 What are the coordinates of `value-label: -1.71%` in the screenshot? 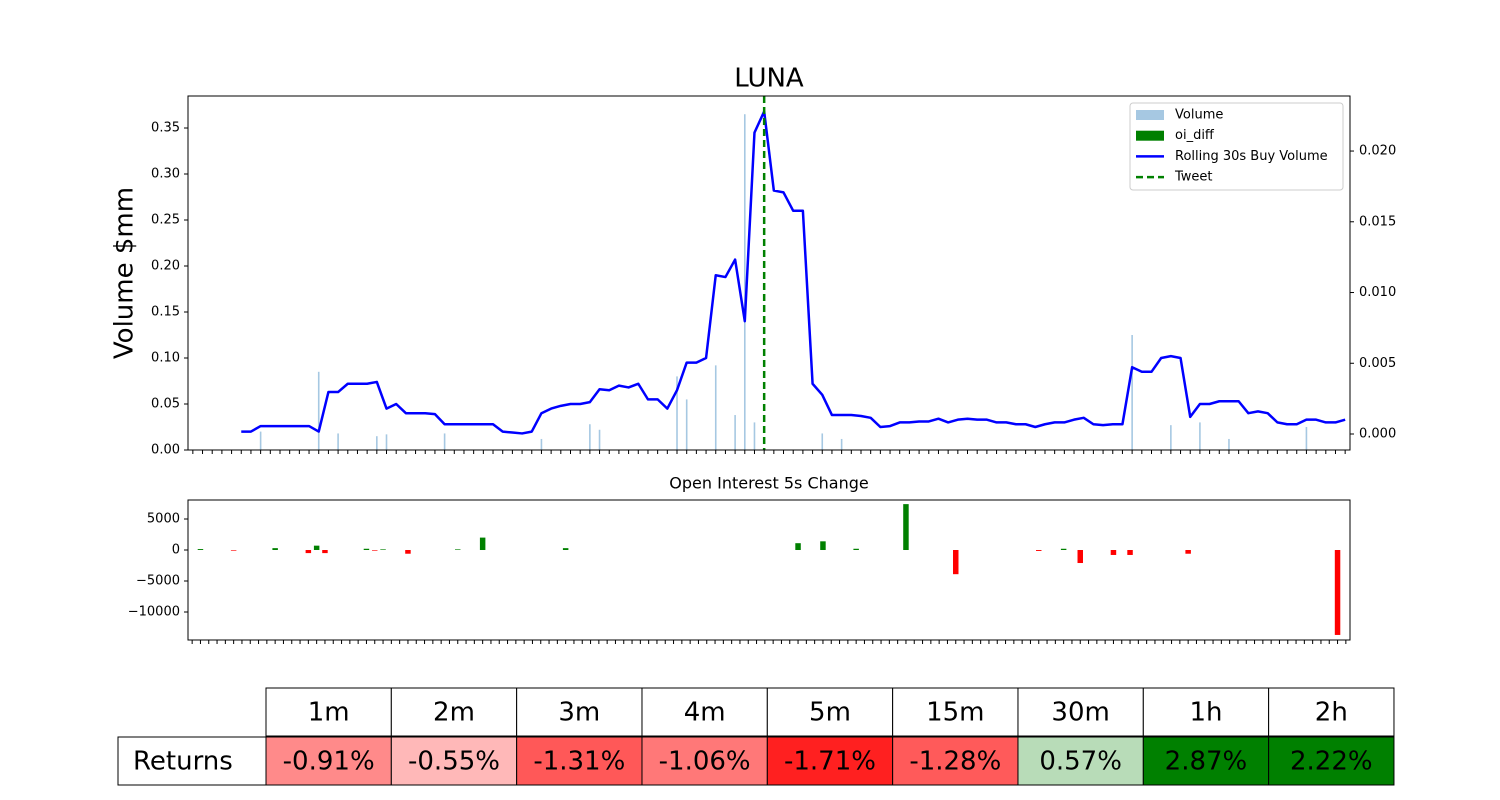 It's located at (830, 762).